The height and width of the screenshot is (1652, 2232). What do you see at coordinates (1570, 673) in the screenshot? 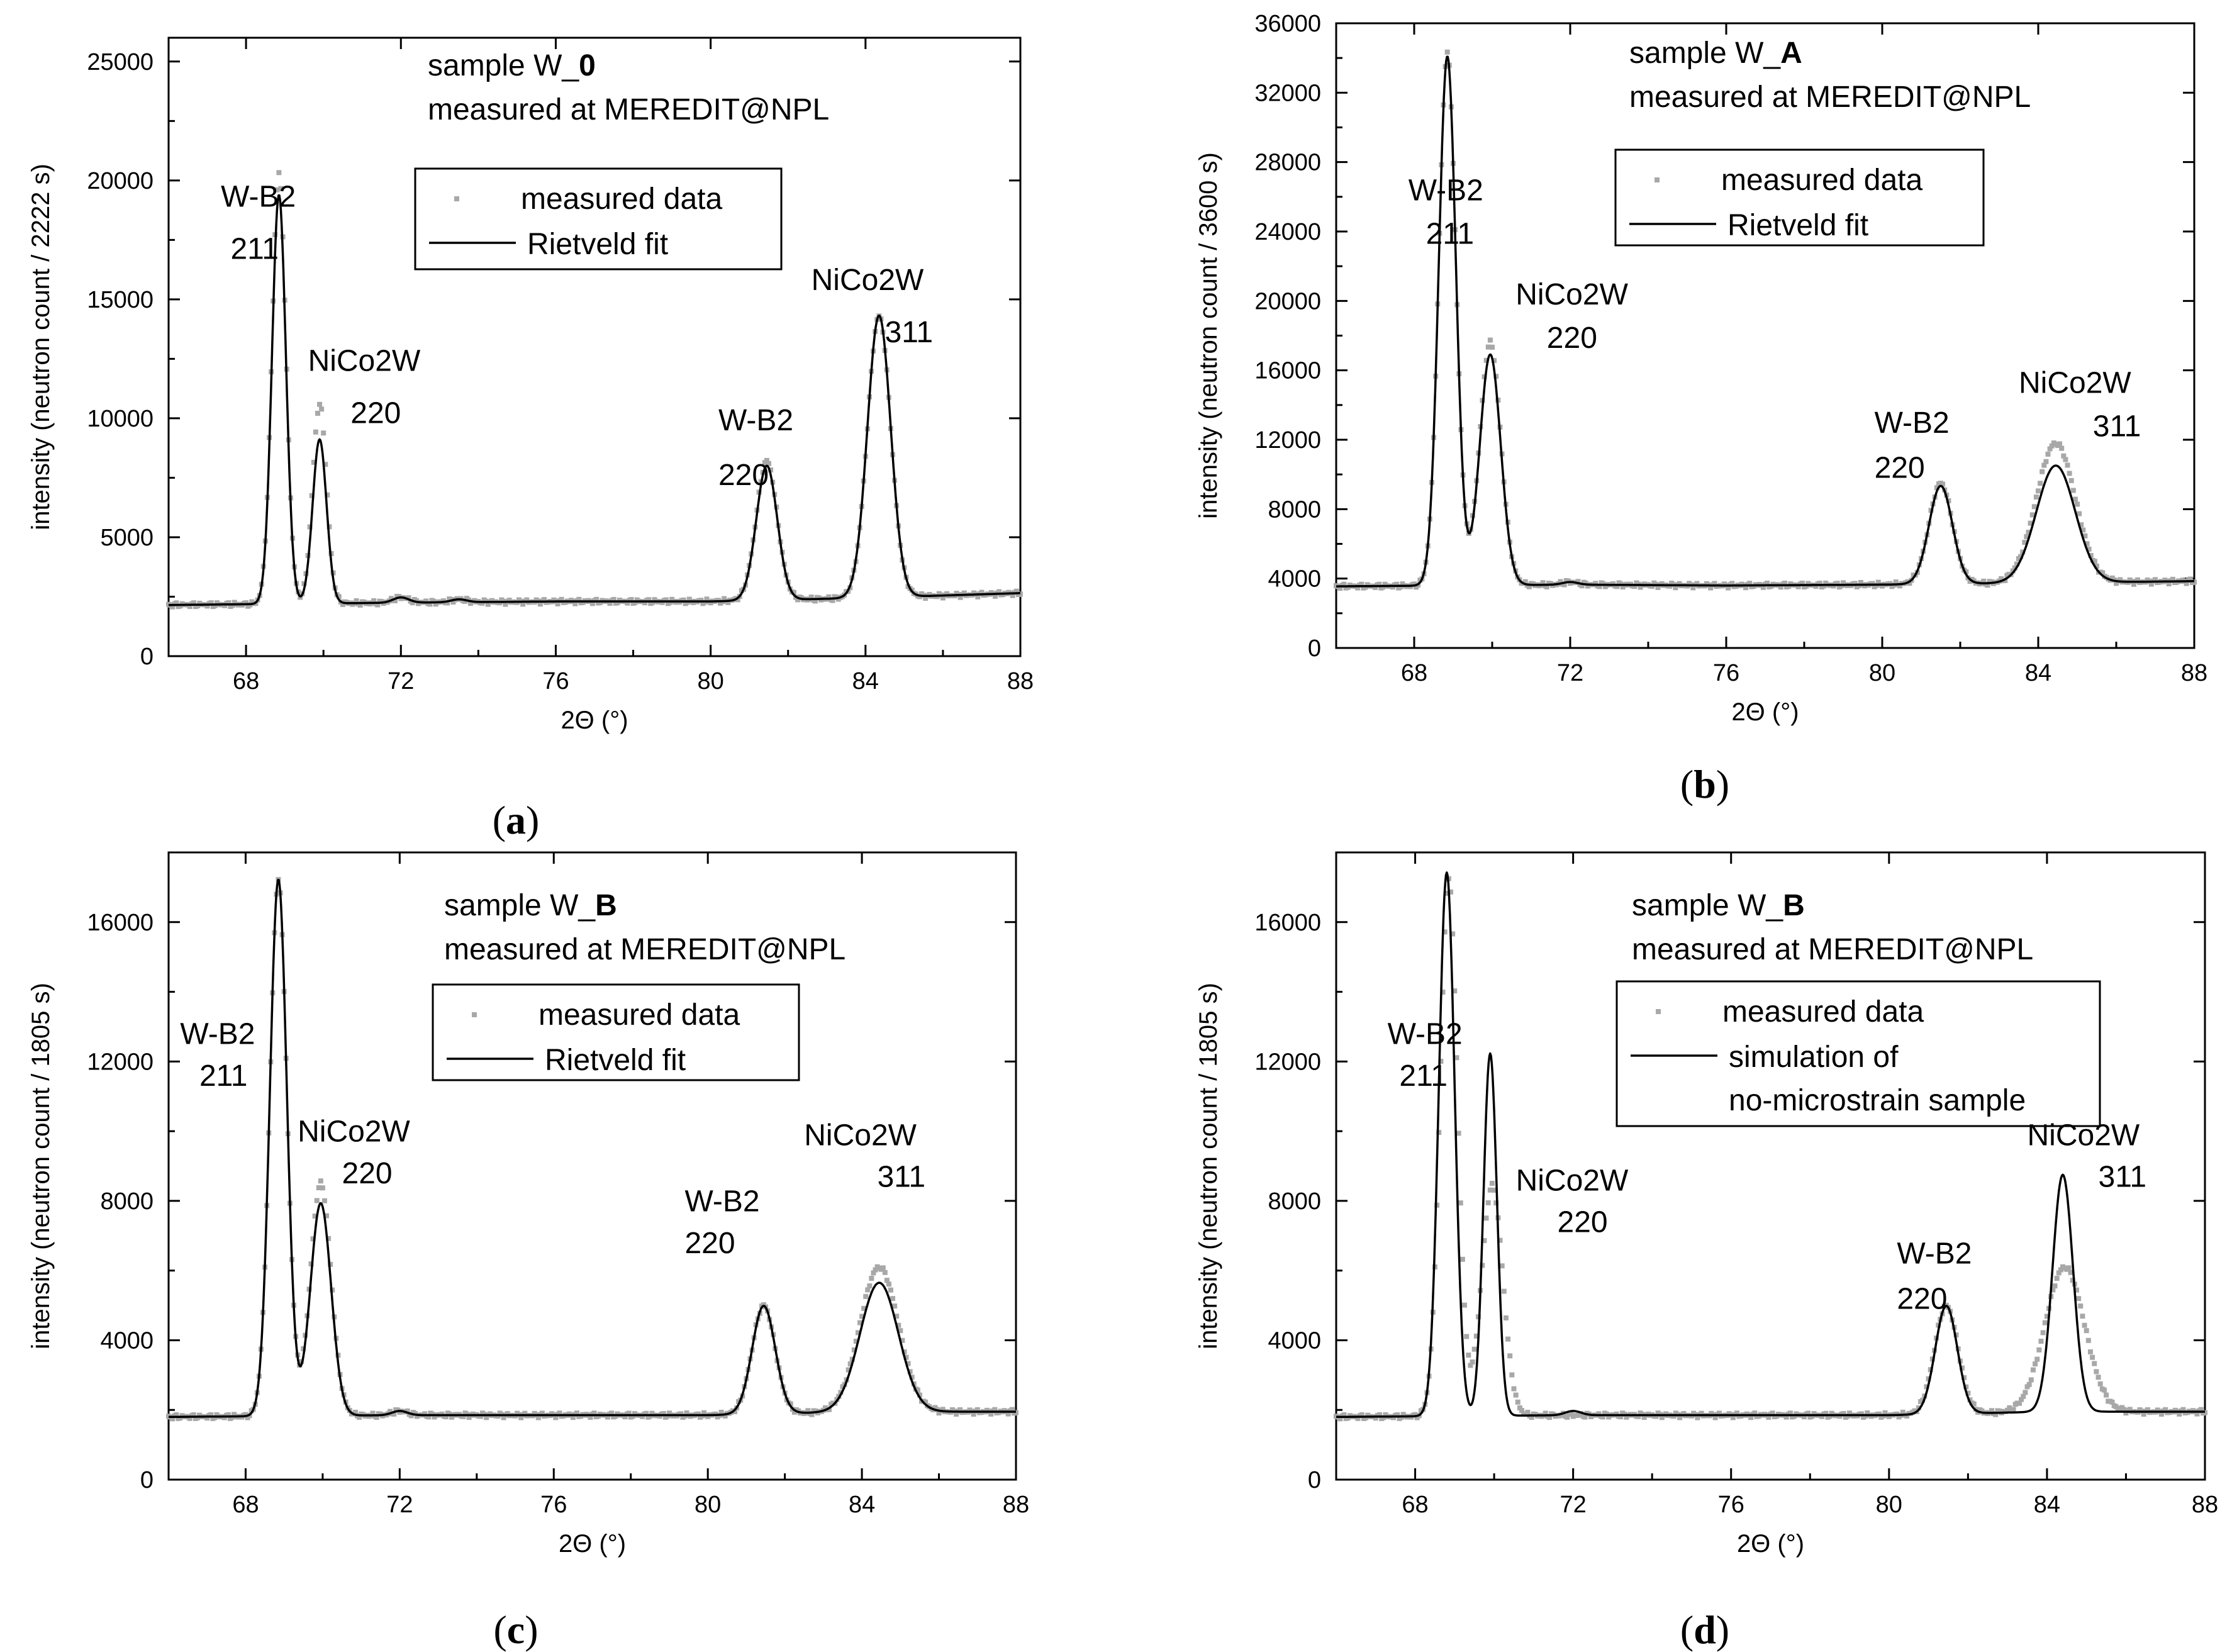
I see `x-tick-label: 72` at bounding box center [1570, 673].